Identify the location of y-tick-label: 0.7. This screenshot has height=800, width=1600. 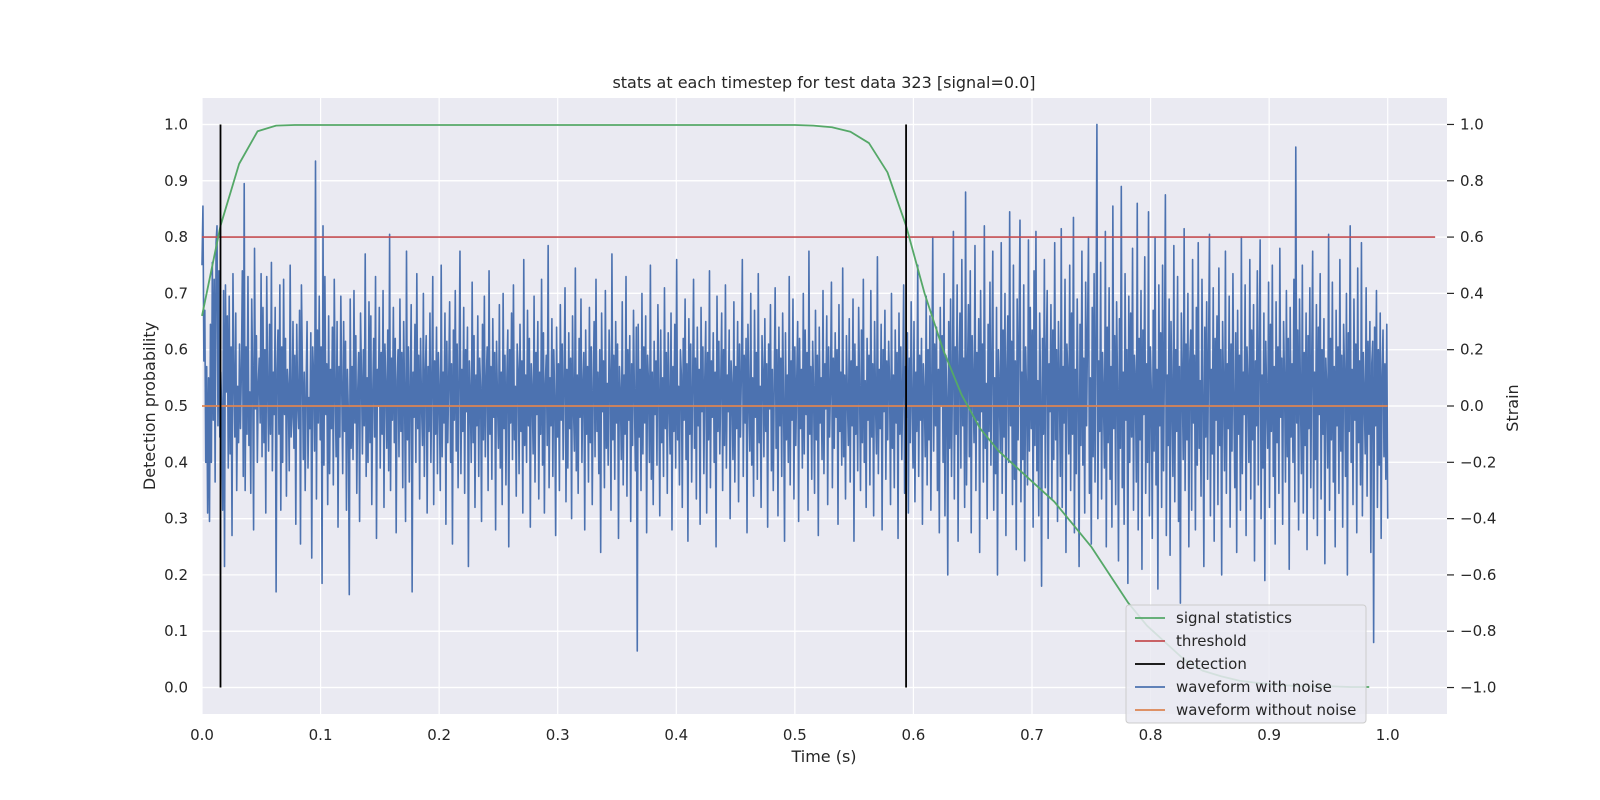
(176, 293).